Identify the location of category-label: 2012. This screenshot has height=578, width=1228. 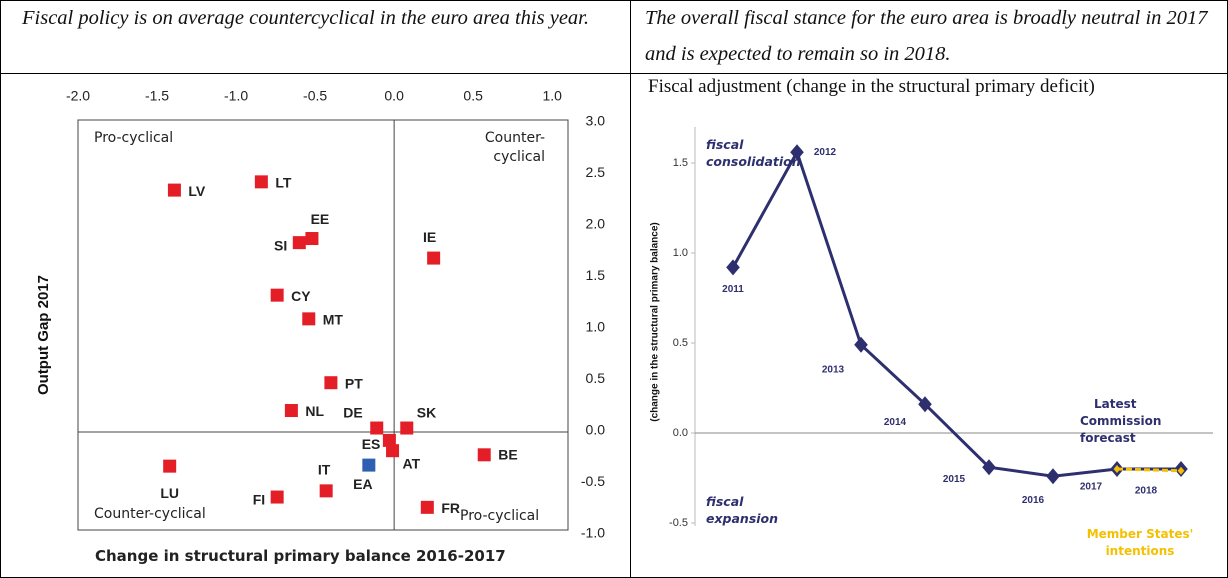
(825, 152).